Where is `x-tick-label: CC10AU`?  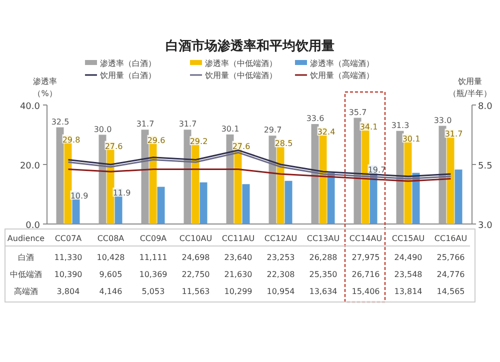 x-tick-label: CC10AU is located at coordinates (195, 238).